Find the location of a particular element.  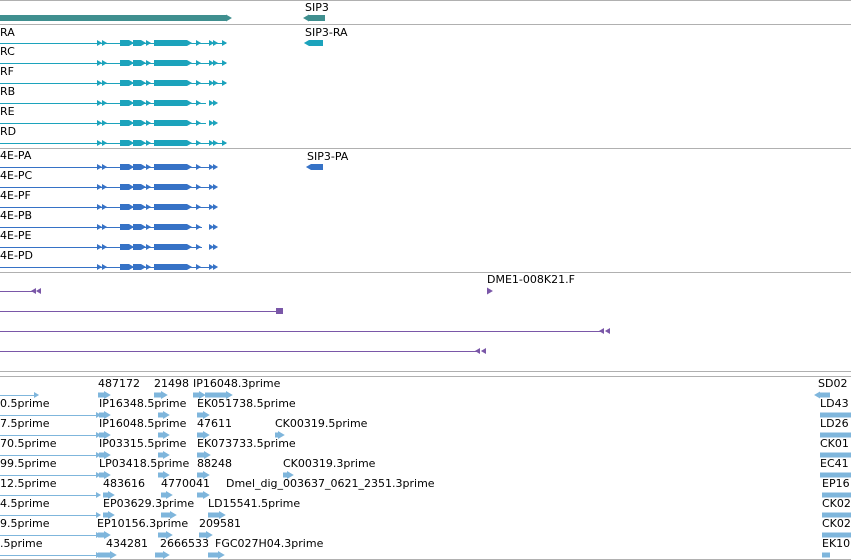

est-label: CK01 is located at coordinates (834, 443).